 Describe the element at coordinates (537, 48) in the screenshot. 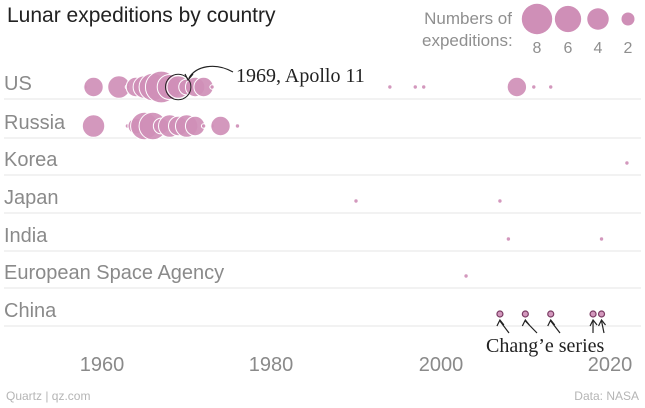

I see `legend-size-label-8: 8` at that location.